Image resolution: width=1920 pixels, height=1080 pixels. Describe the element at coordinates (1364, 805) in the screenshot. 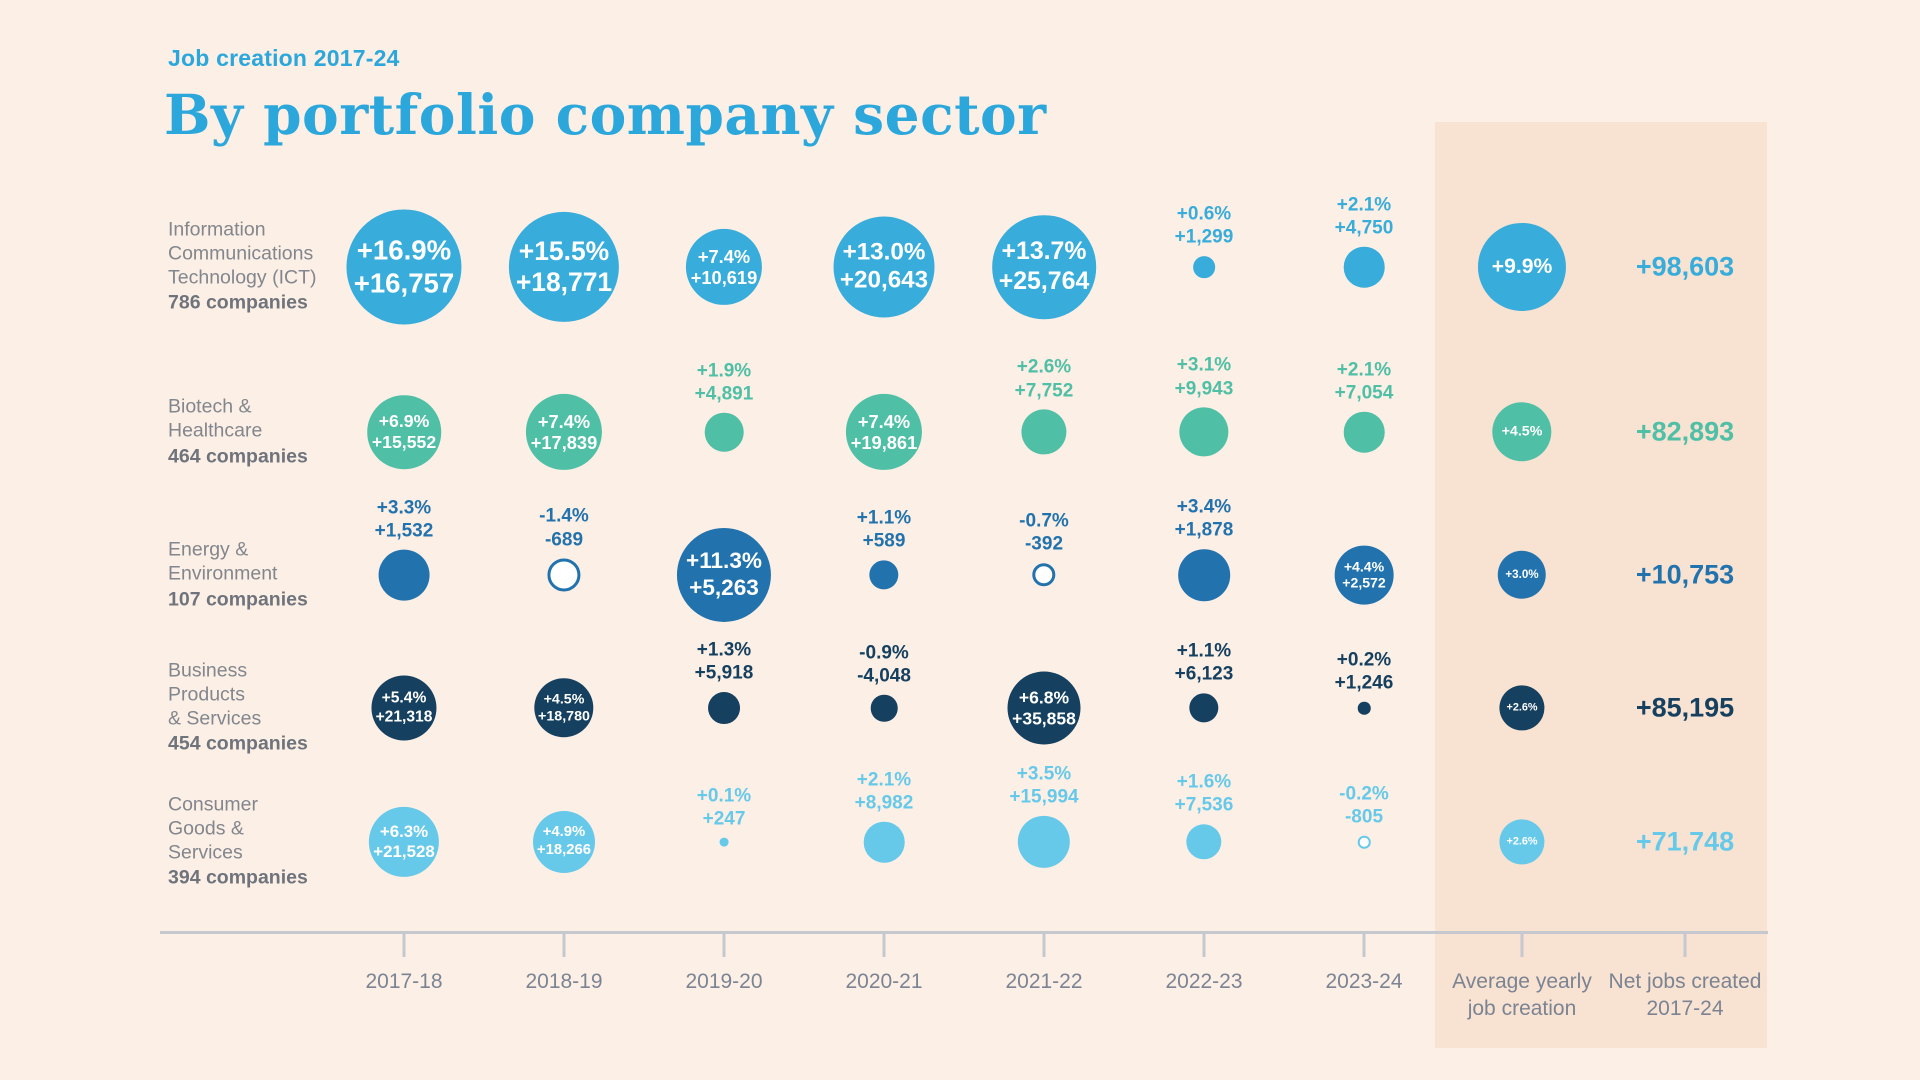

I see `bubble-above-label: -0.2% -805` at that location.